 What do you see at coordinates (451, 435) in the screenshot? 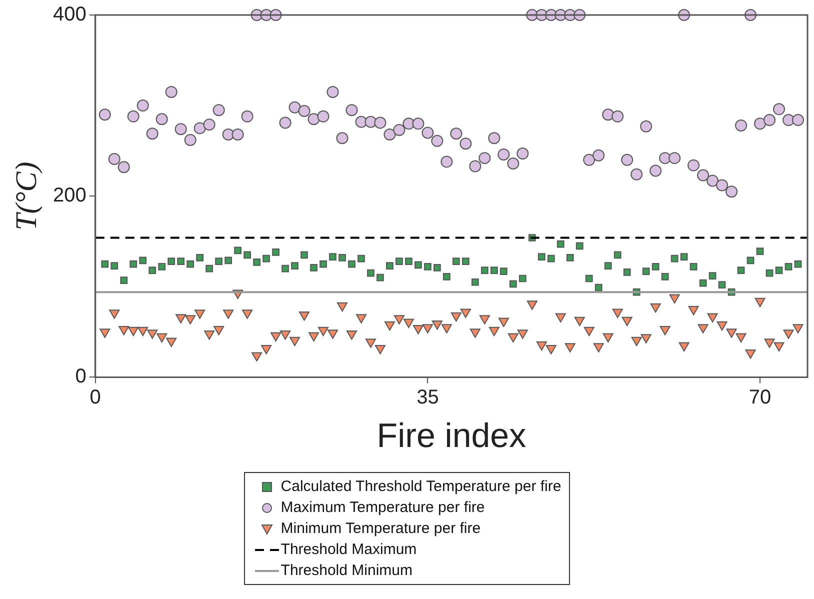
I see `x-axis-title: Fire index` at bounding box center [451, 435].